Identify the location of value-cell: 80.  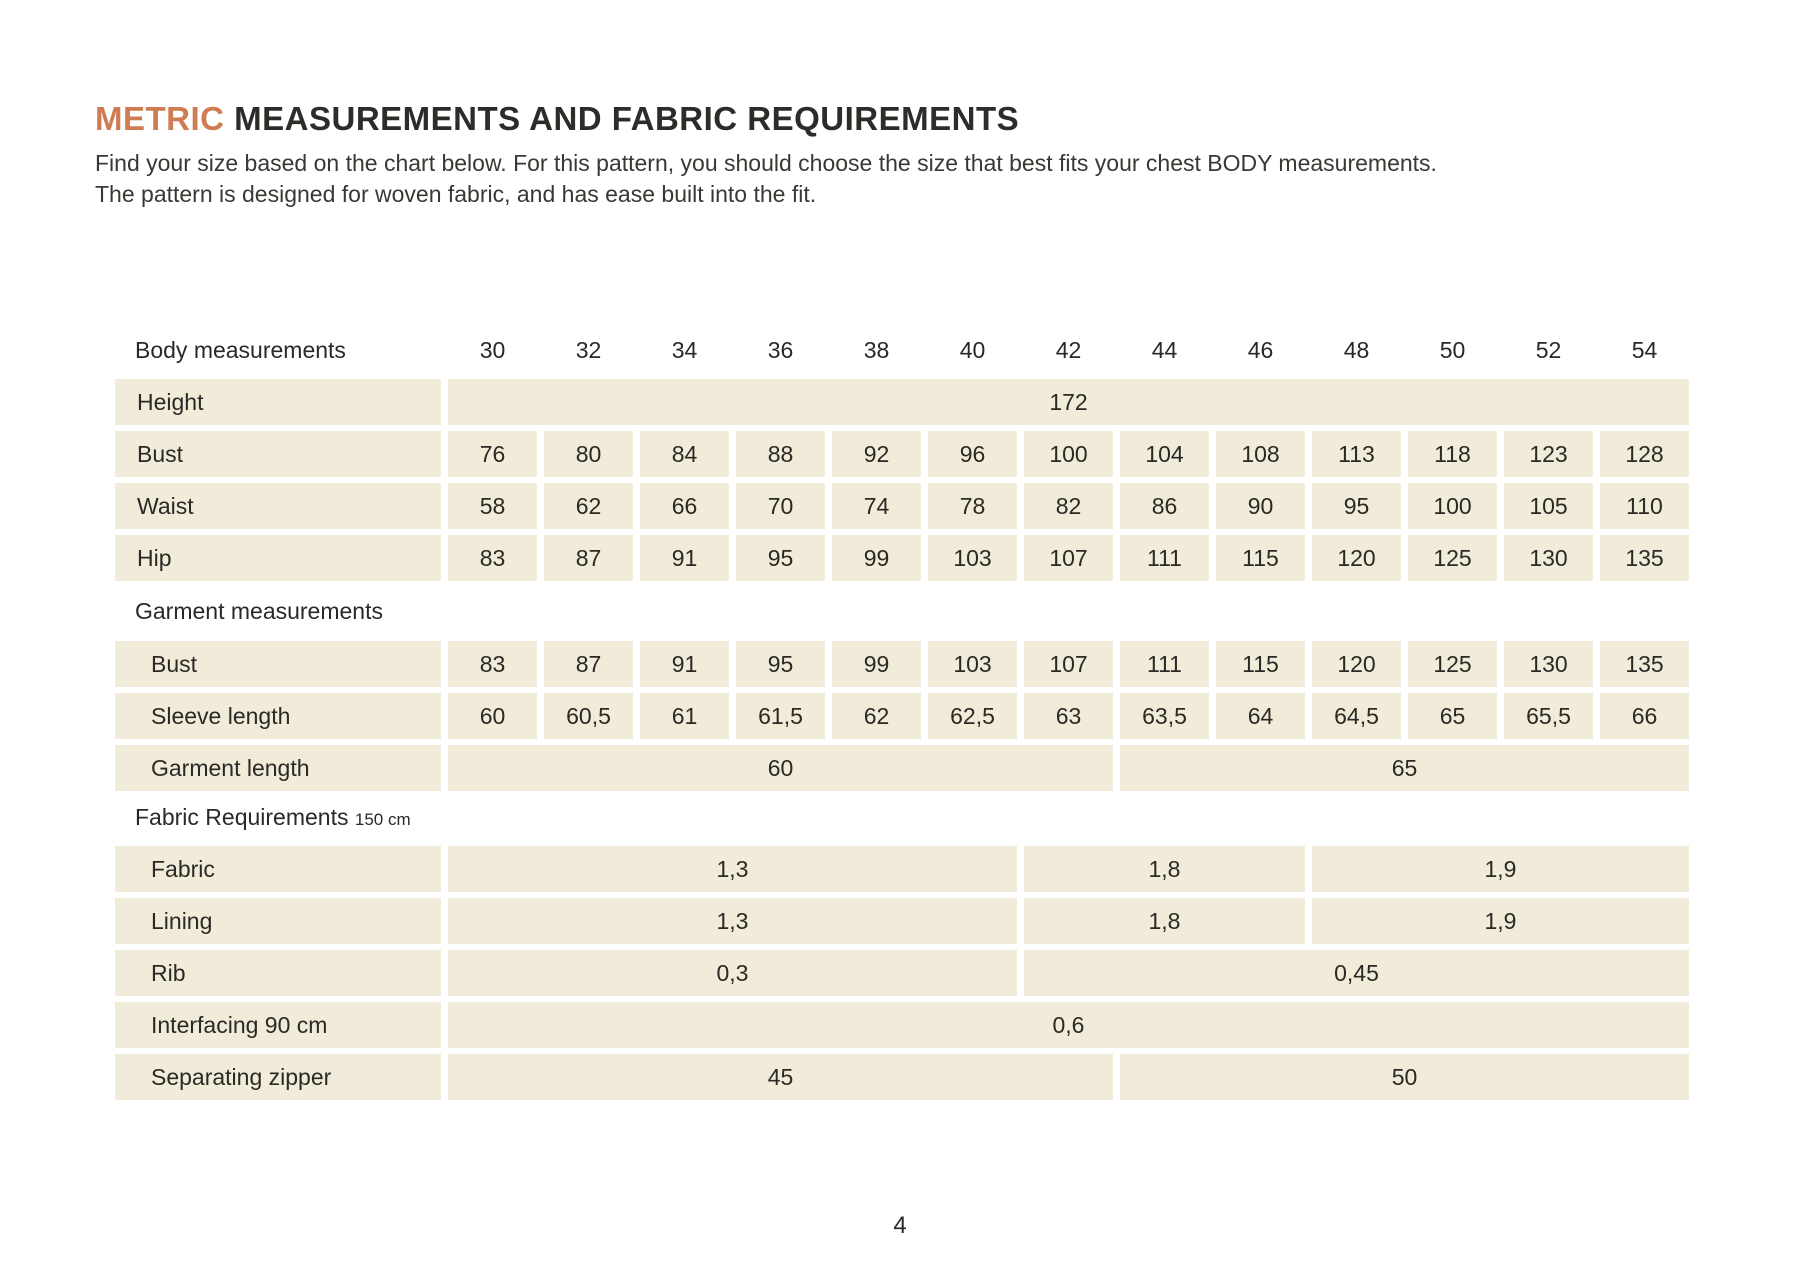
(588, 454).